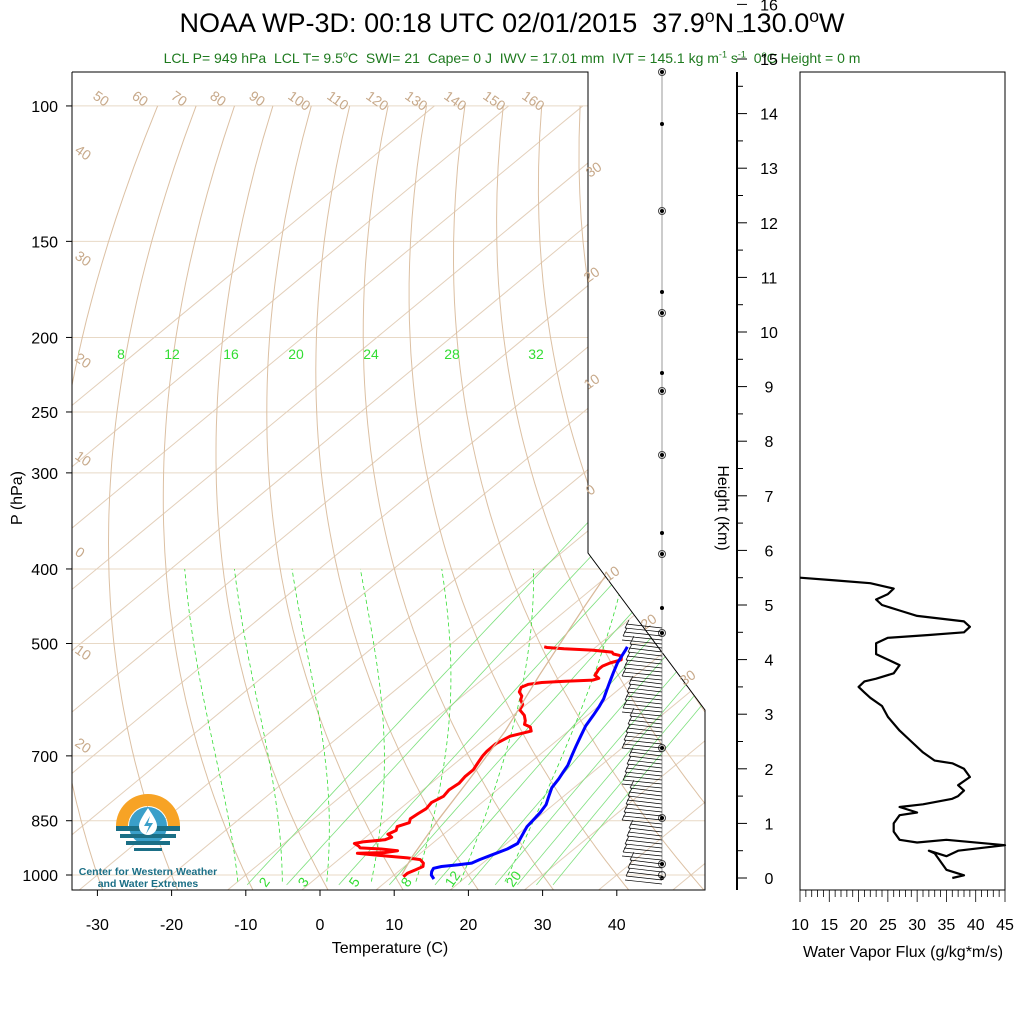 This screenshot has height=1024, width=1024. What do you see at coordinates (1005, 925) in the screenshot?
I see `flux-x-tick-label: 45` at bounding box center [1005, 925].